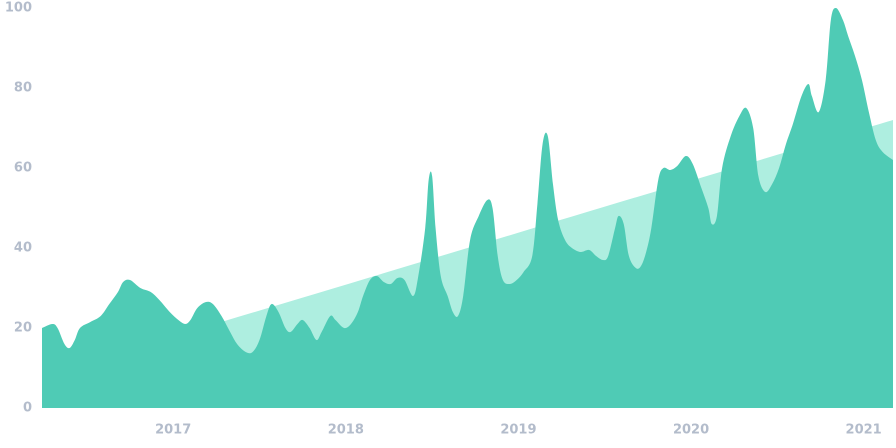  Describe the element at coordinates (18, 8) in the screenshot. I see `y-tick-label: 100` at that location.